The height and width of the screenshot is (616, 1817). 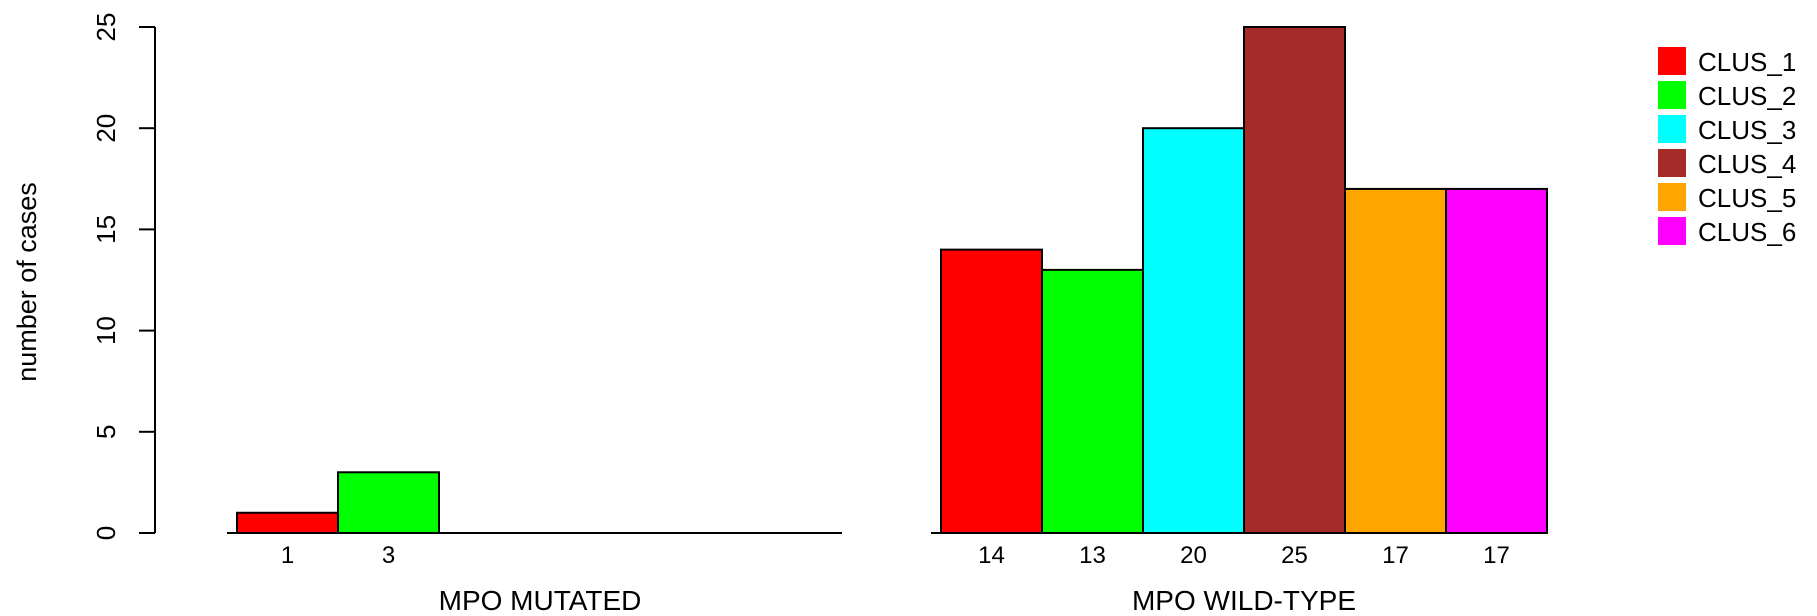 I want to click on y-tick-label: 0, so click(x=106, y=533).